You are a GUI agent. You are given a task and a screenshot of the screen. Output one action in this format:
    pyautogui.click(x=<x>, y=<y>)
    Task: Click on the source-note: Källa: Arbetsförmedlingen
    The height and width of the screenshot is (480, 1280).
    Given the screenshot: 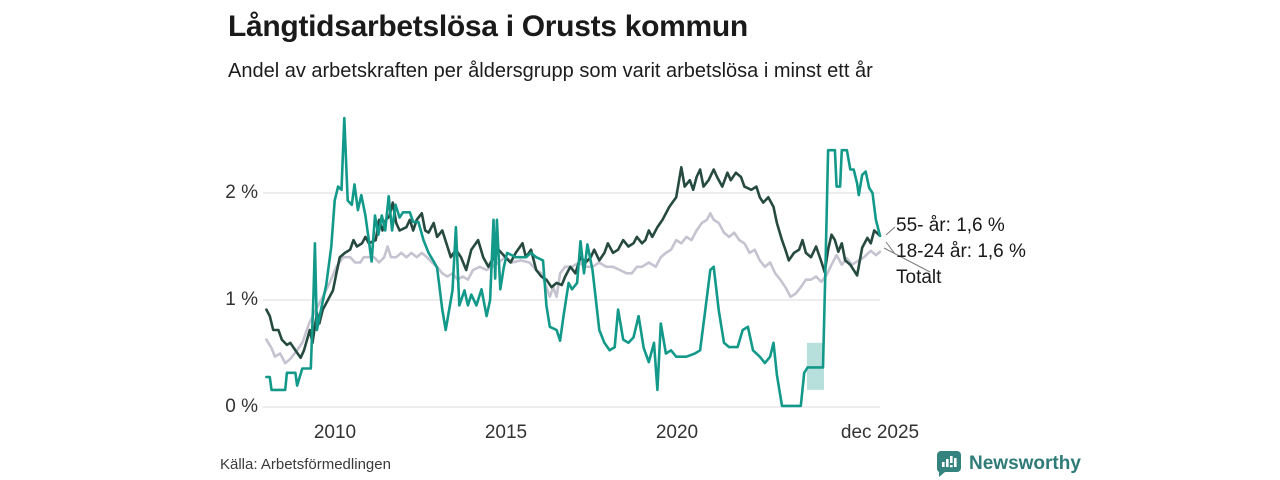 What is the action you would take?
    pyautogui.click(x=305, y=464)
    